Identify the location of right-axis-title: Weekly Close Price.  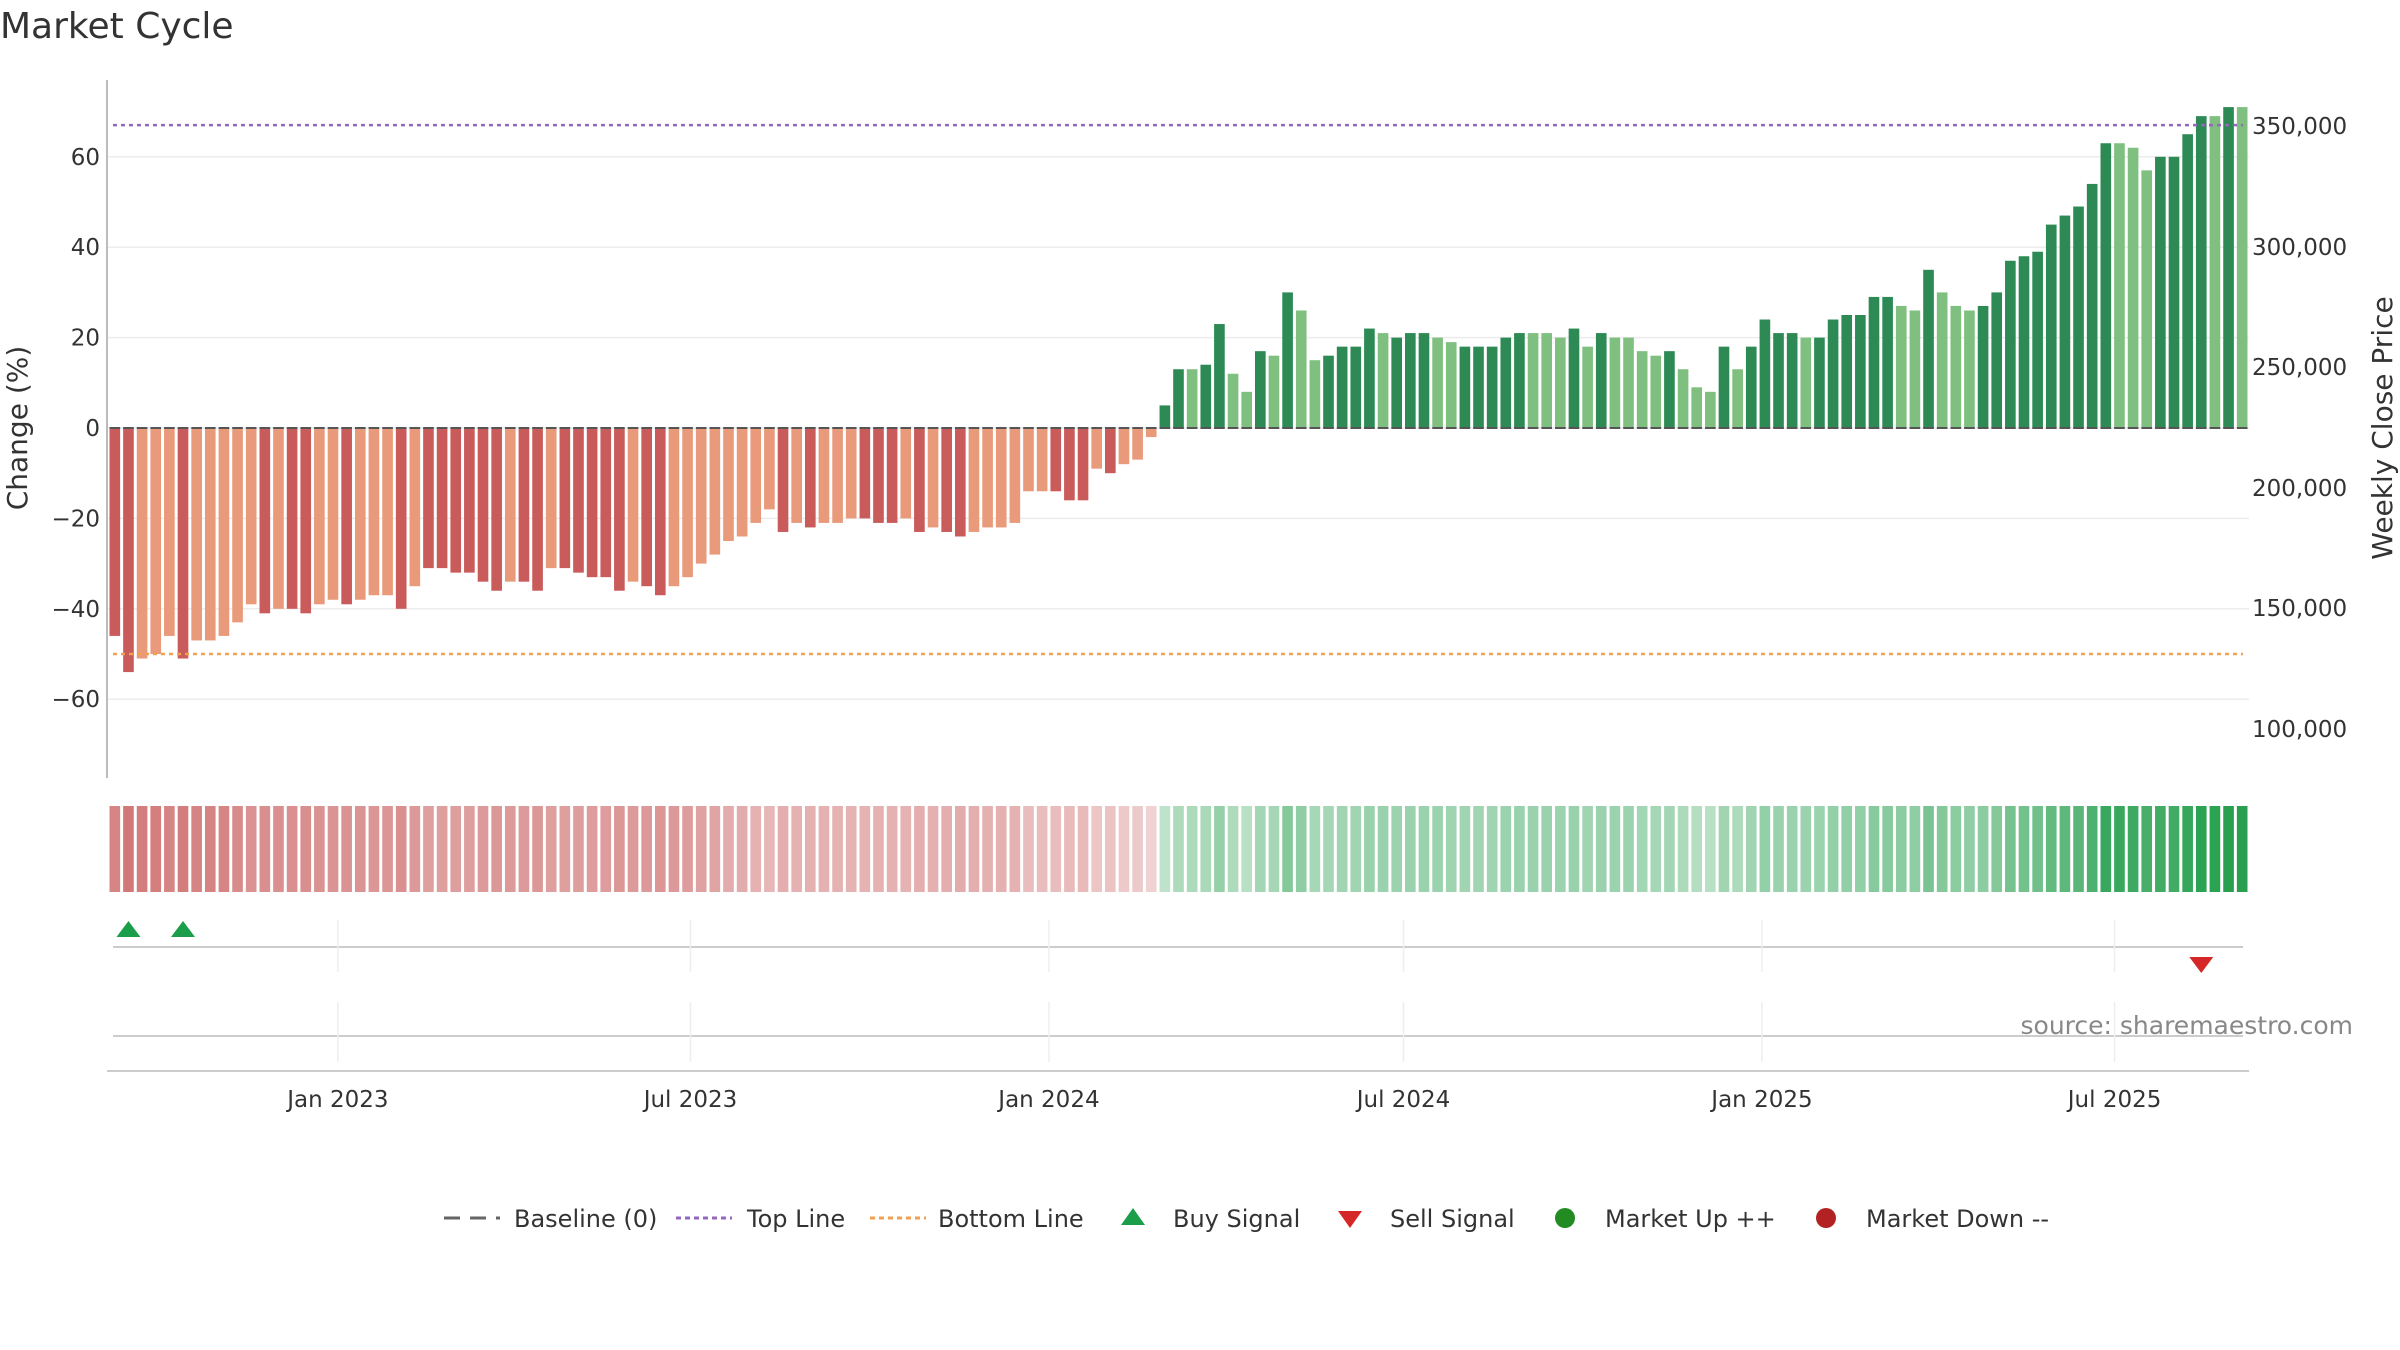
(2382, 427).